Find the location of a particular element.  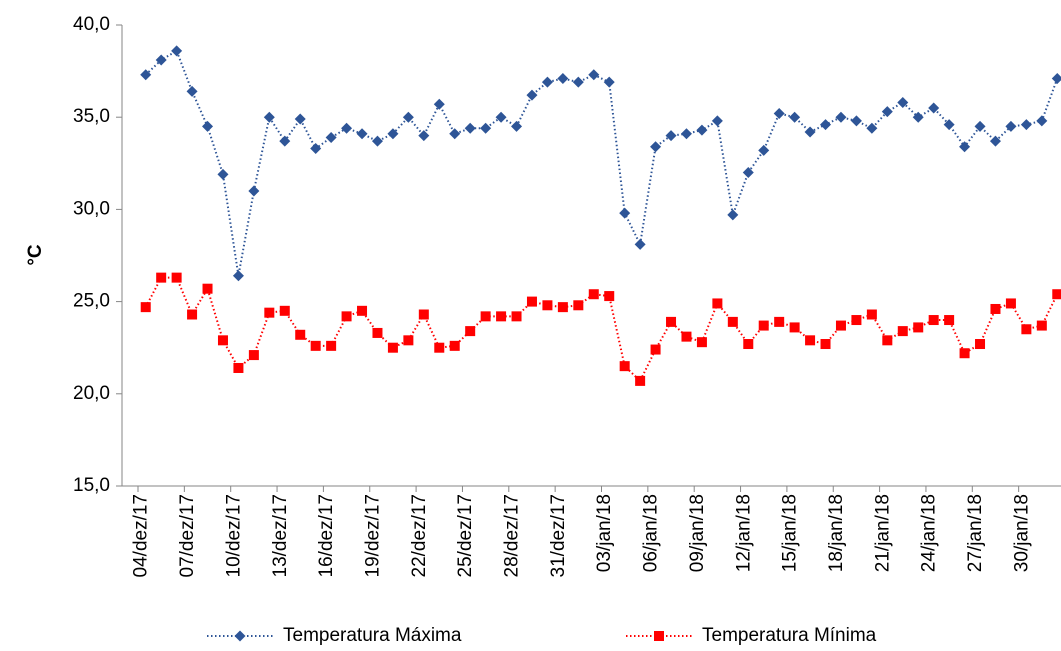

x-tick-label: 06/jan/18 is located at coordinates (651, 533).